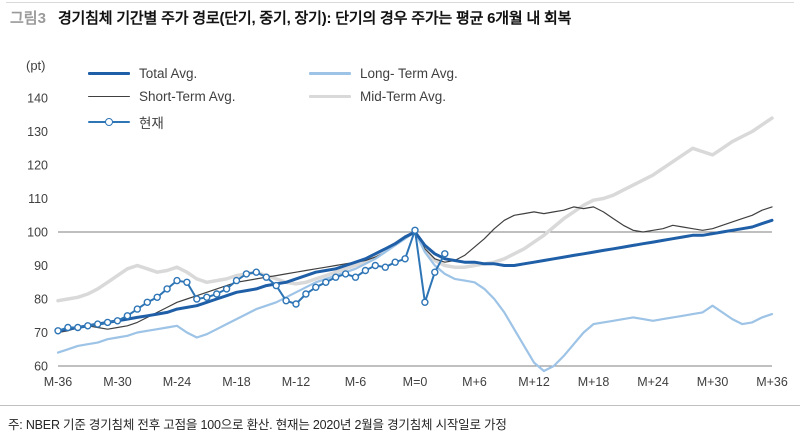 The image size is (800, 440). I want to click on legend-item-mid-term-avg: Mid-Term Avg., so click(383, 96).